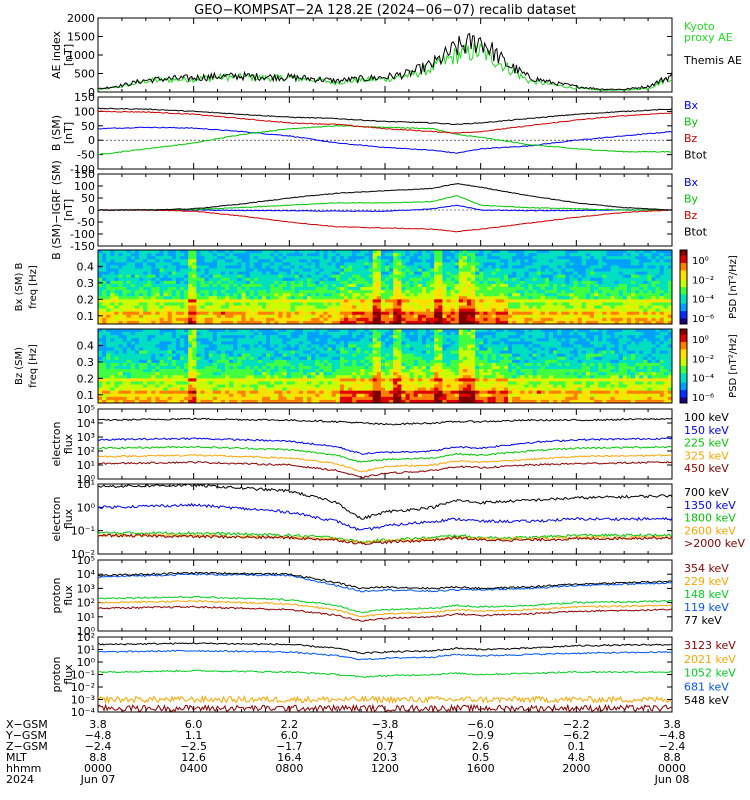  Describe the element at coordinates (86, 316) in the screenshot. I see `y-tick-label: 0.1` at that location.